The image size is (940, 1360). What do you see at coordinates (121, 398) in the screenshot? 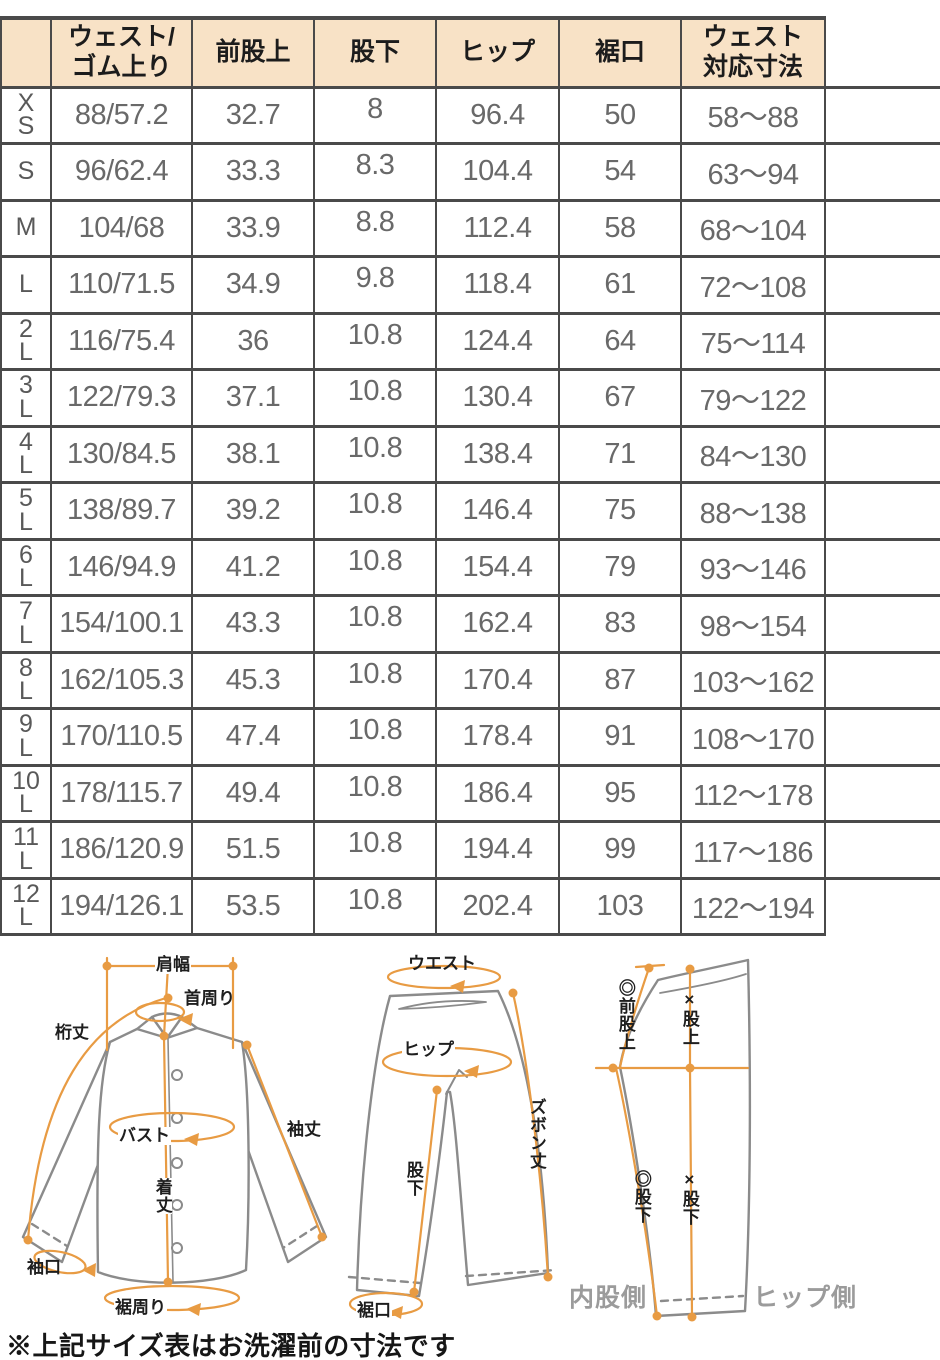
I see `table-cell: 122/79.3` at bounding box center [121, 398].